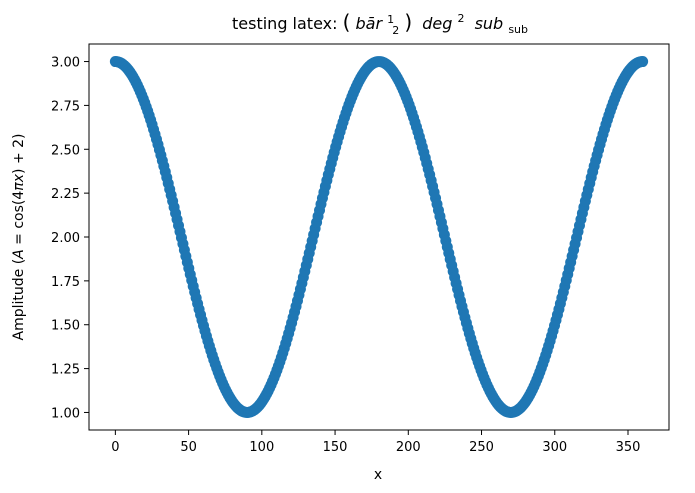  I want to click on y-tick-label: 1.50, so click(65, 326).